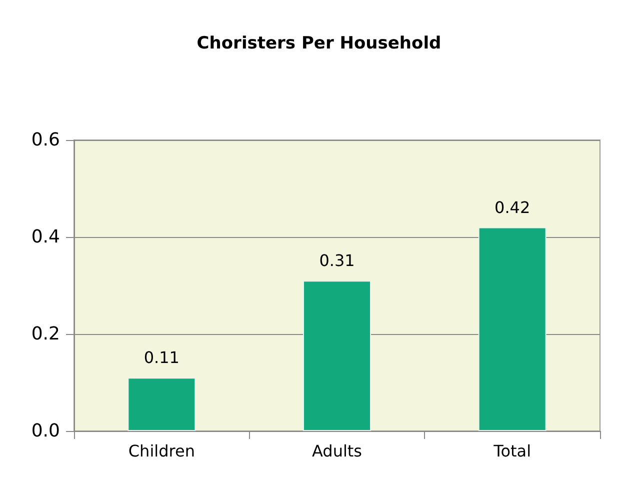  What do you see at coordinates (162, 358) in the screenshot?
I see `data-label: 0.11` at bounding box center [162, 358].